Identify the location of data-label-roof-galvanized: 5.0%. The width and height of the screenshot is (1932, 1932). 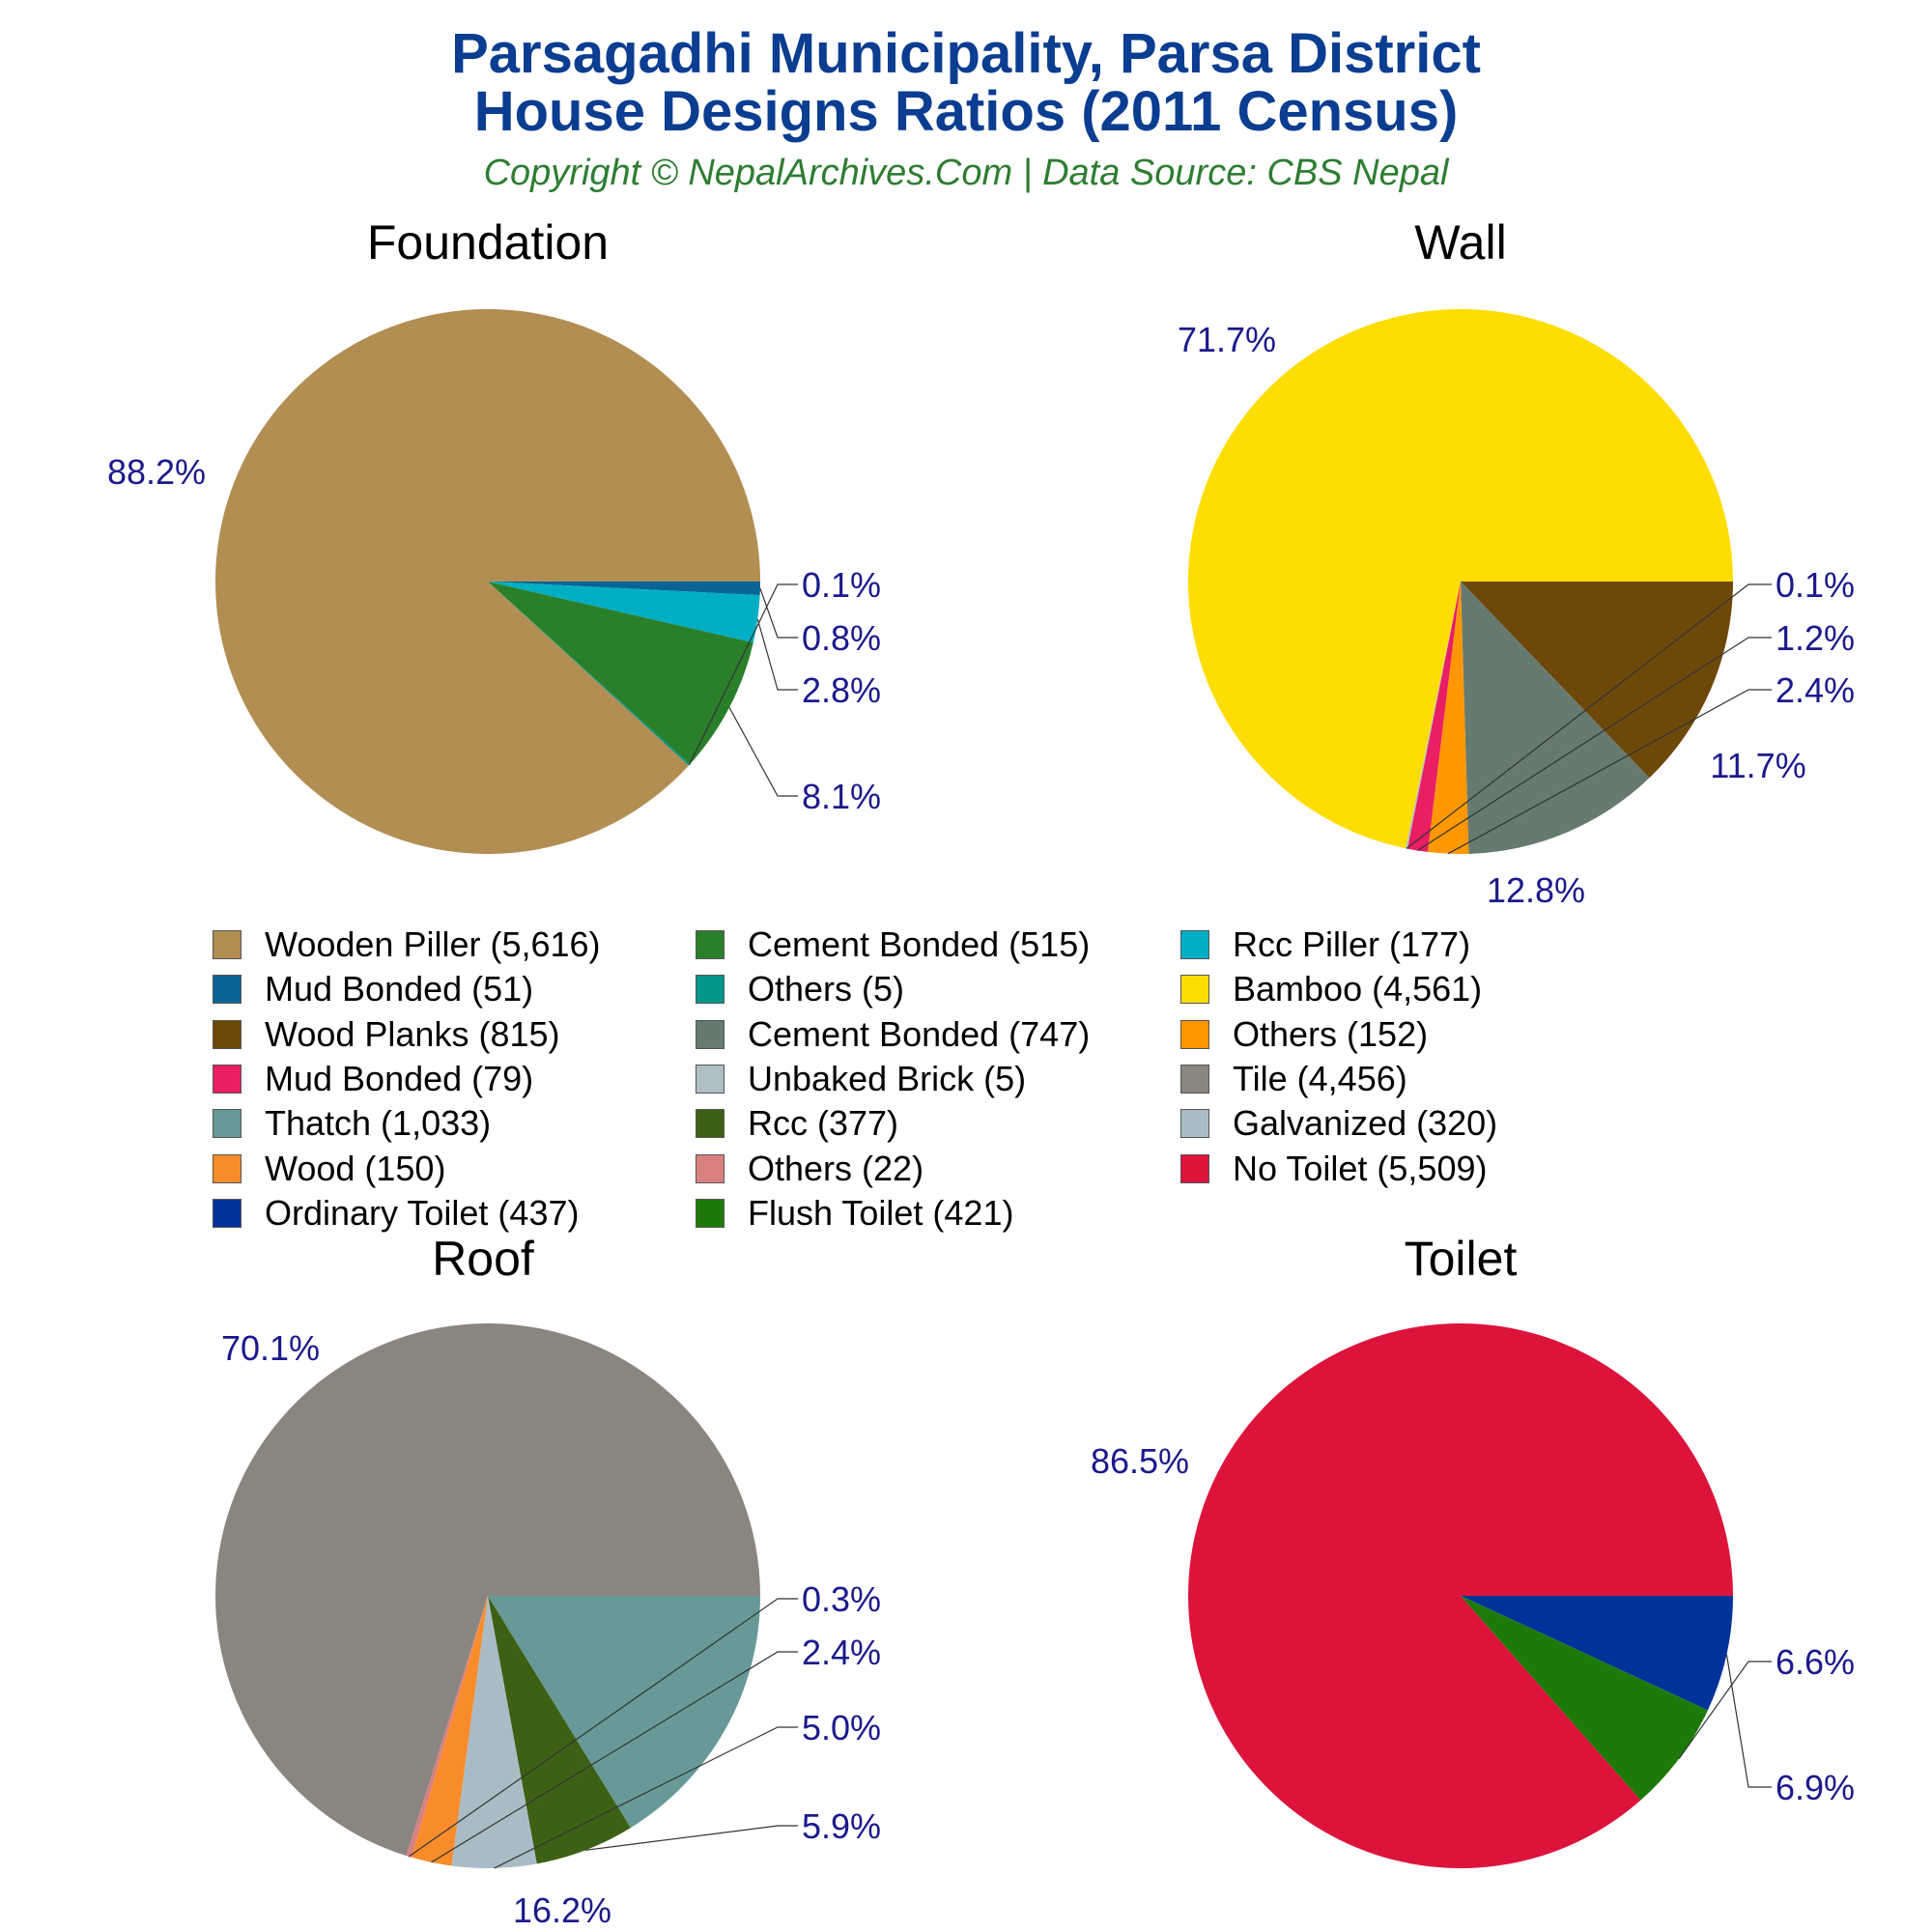
(841, 1727).